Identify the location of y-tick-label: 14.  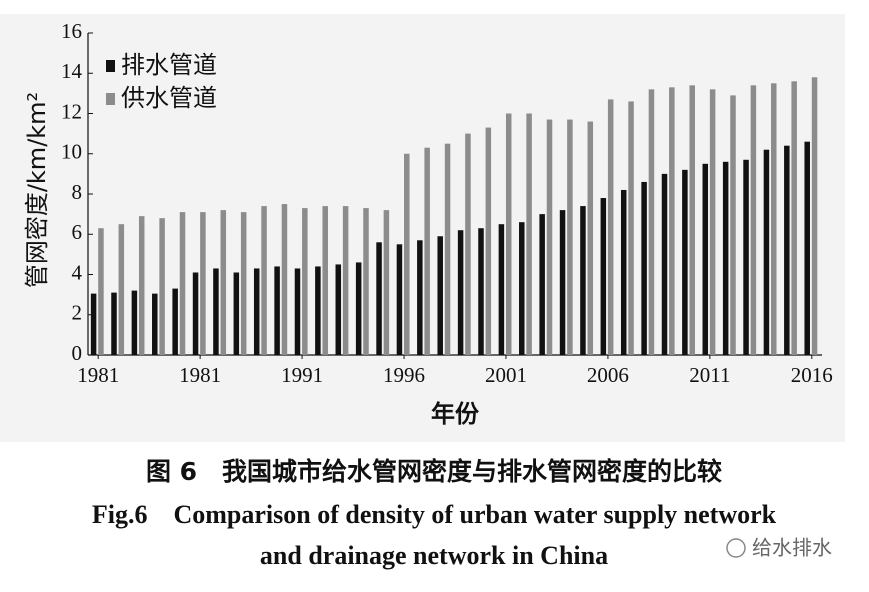
(72, 71).